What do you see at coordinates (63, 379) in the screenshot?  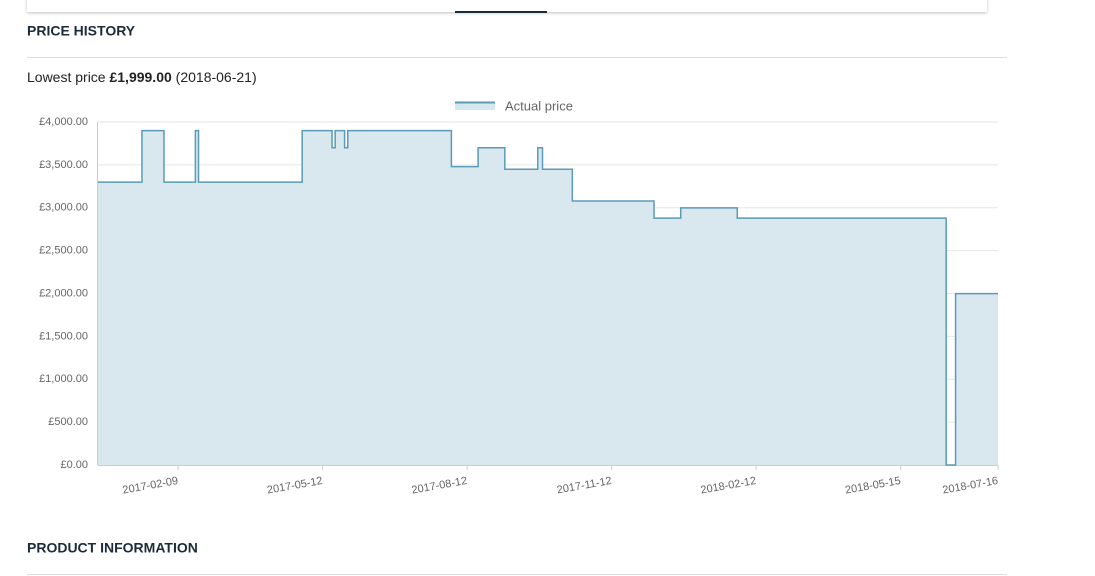 I see `y-tick-label: £1,000.00` at bounding box center [63, 379].